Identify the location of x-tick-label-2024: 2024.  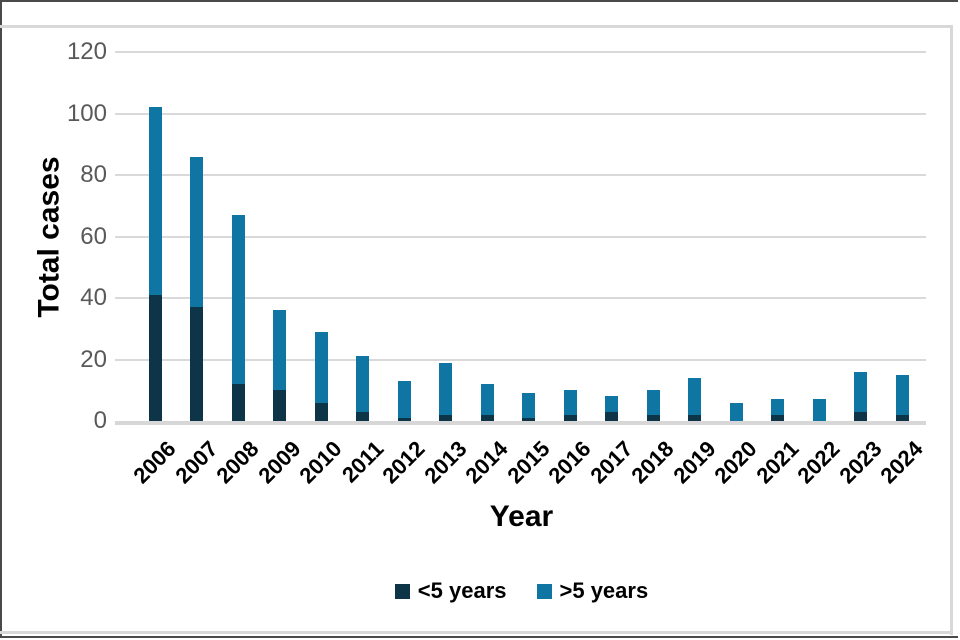
(901, 462).